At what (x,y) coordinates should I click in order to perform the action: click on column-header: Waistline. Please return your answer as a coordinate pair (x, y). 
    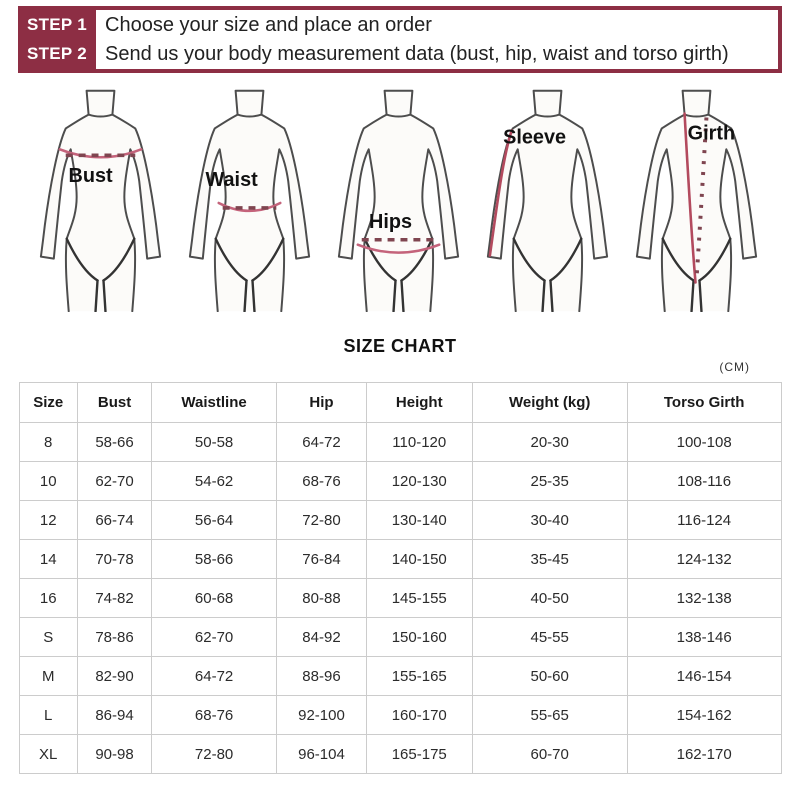
    Looking at the image, I should click on (214, 402).